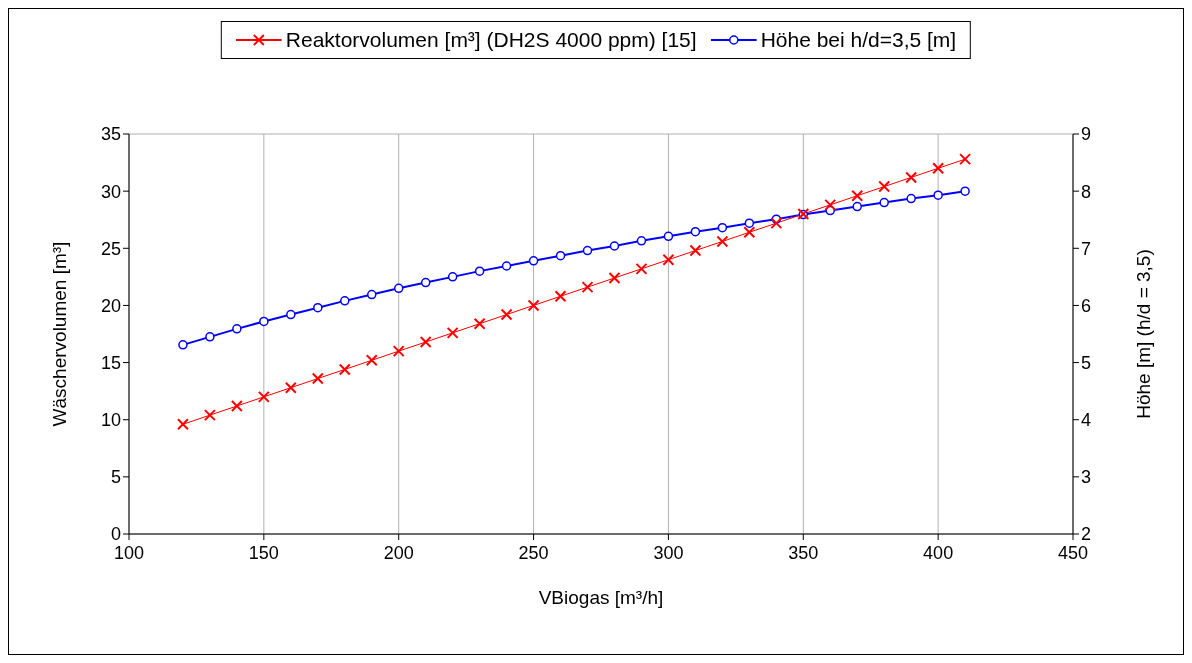 Image resolution: width=1192 pixels, height=663 pixels. I want to click on y-axis-title: Wäschervolumen [m³], so click(59, 334).